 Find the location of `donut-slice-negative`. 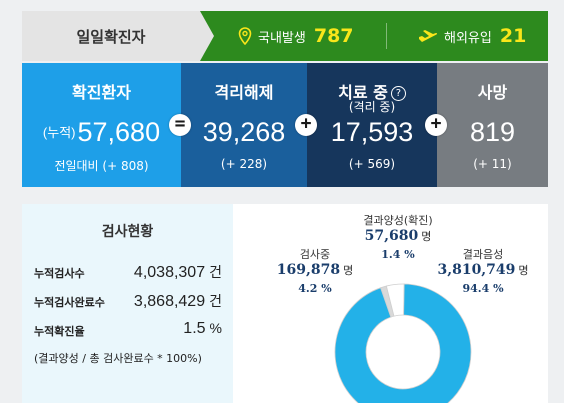

donut-slice-negative is located at coordinates (403, 343).